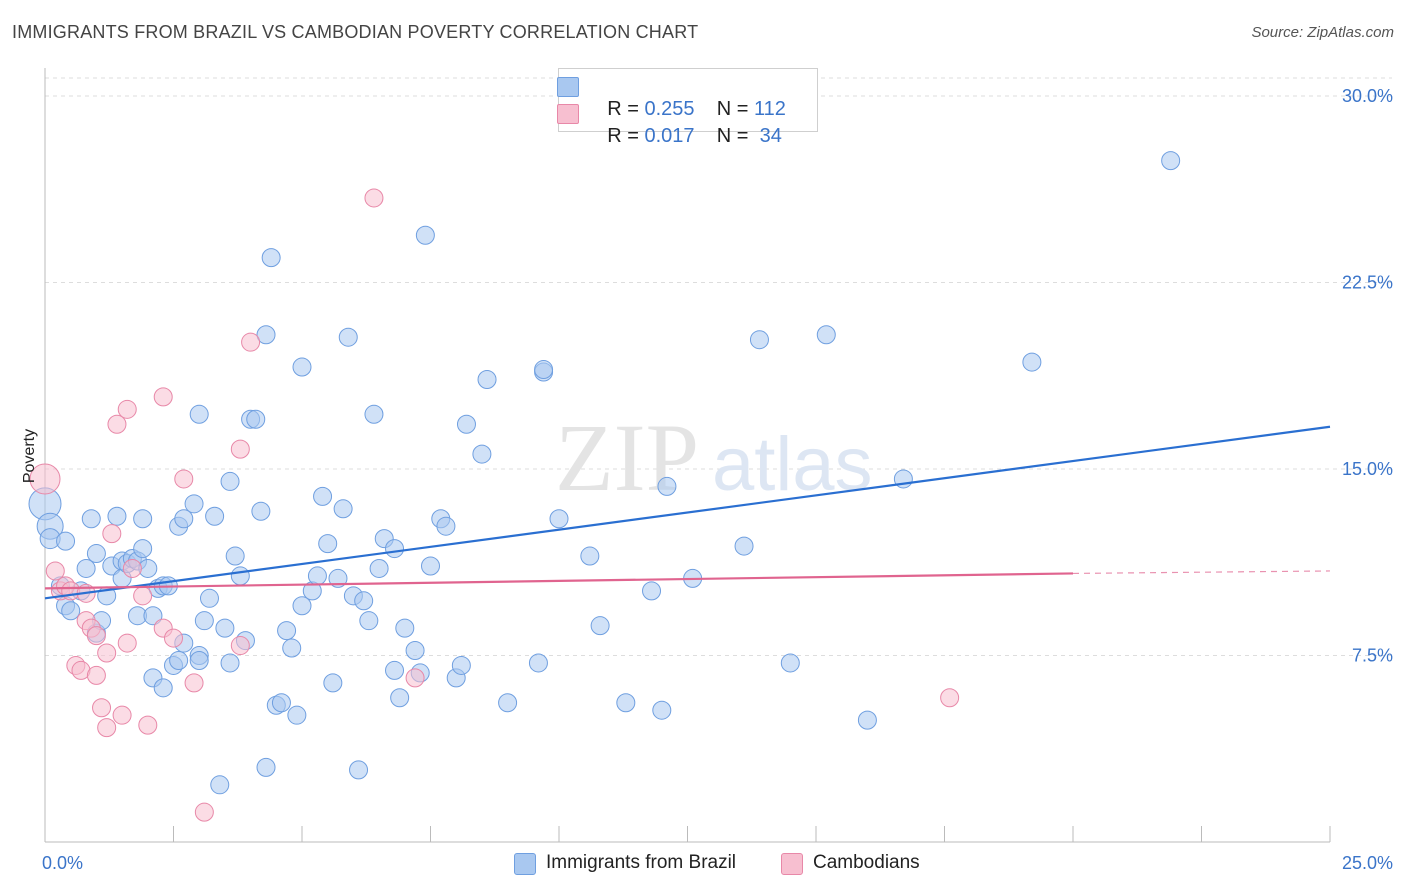  I want to click on y-tick-label: 7.5%, so click(1372, 656).